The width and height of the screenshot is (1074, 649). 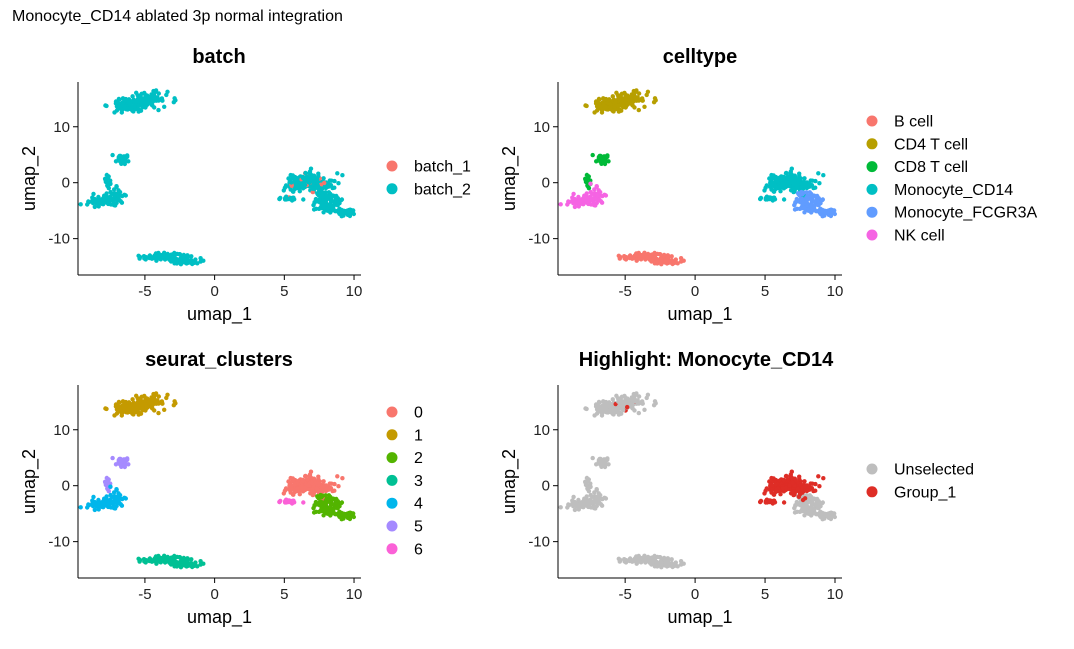 I want to click on x-tick-label: 0, so click(x=695, y=594).